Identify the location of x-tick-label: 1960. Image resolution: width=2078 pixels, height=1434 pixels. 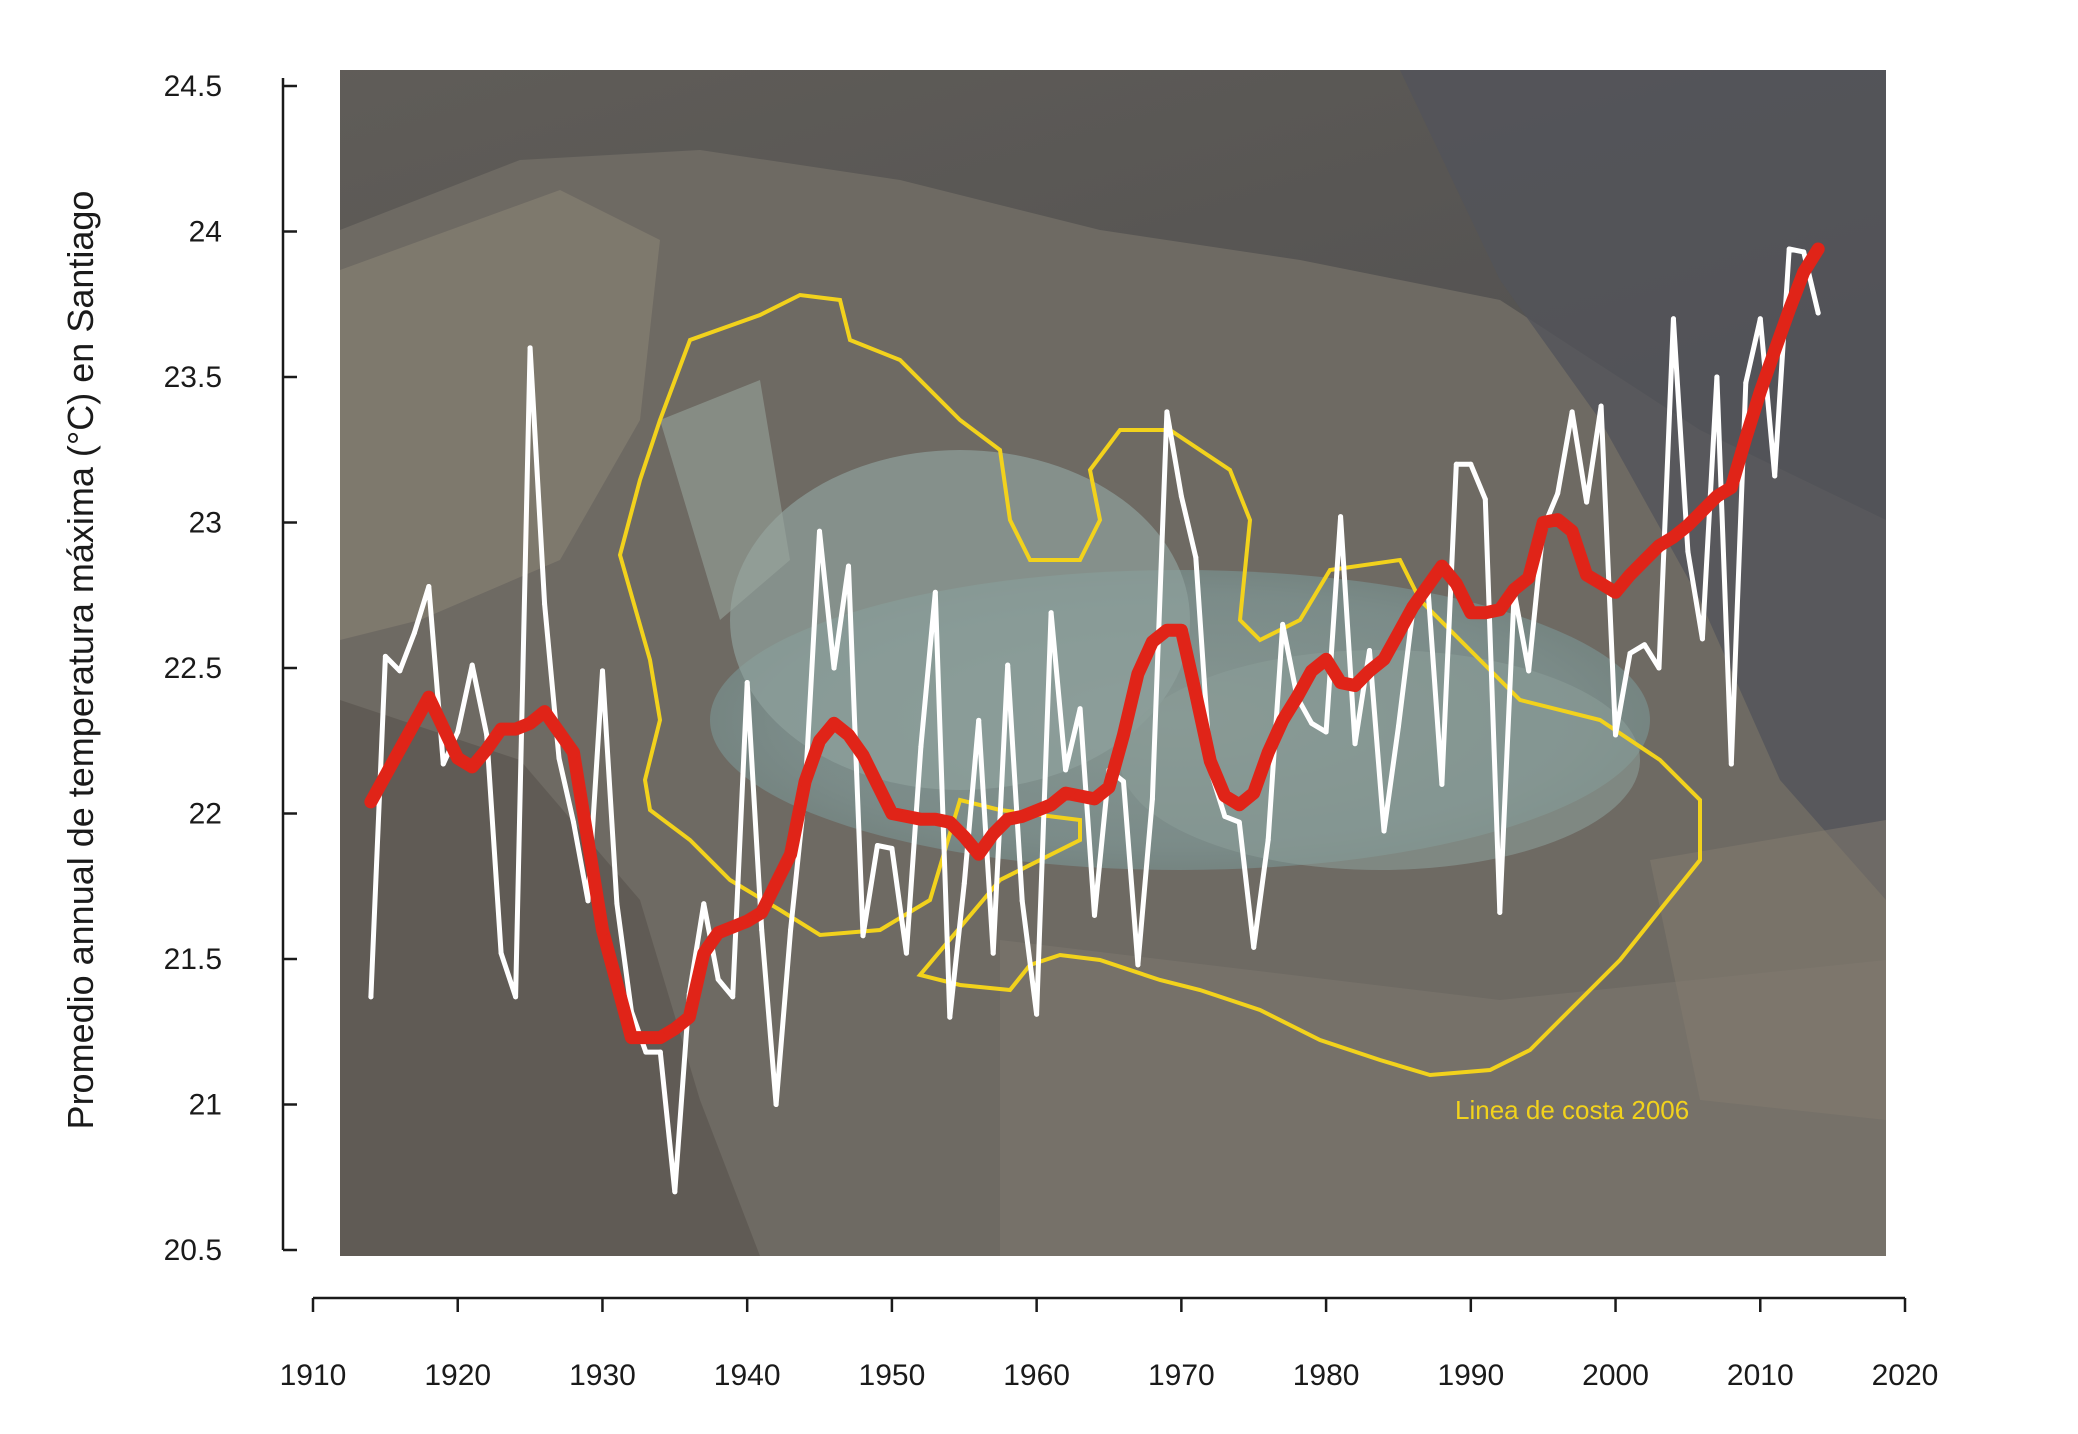
(1036, 1375).